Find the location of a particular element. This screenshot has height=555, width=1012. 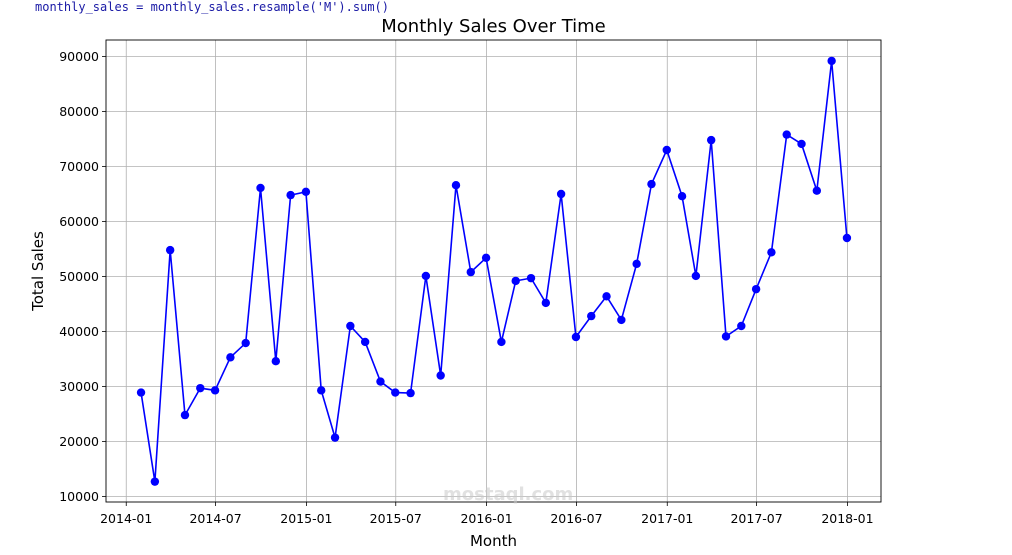

y-tick-label: 40000 is located at coordinates (79, 331).